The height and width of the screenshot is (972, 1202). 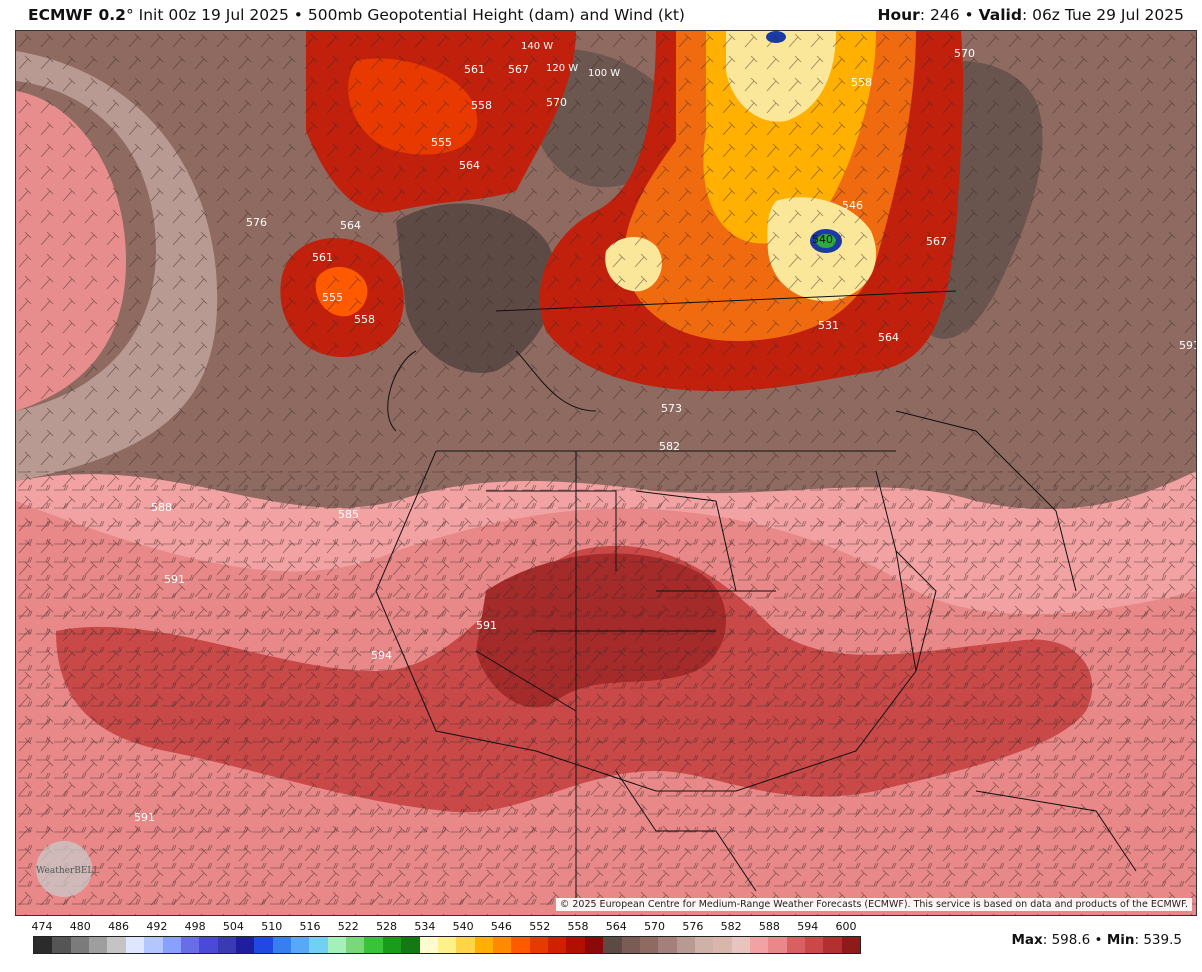 What do you see at coordinates (655, 926) in the screenshot?
I see `colorbar-tick-label: 570` at bounding box center [655, 926].